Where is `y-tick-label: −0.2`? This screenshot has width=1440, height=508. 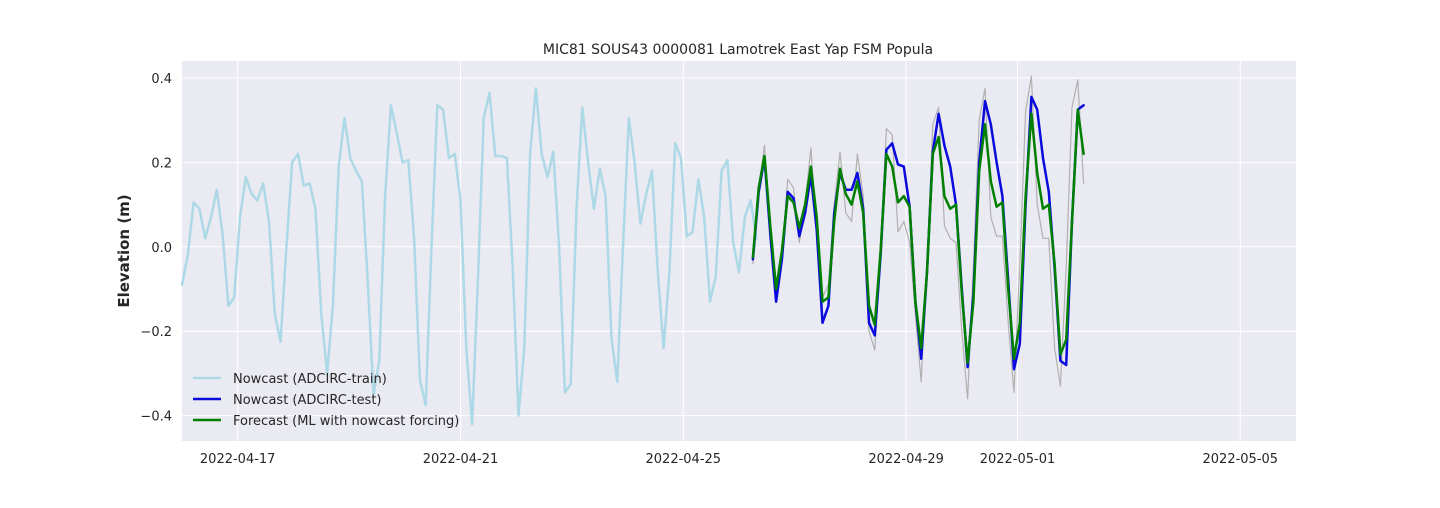
y-tick-label: −0.2 is located at coordinates (156, 332).